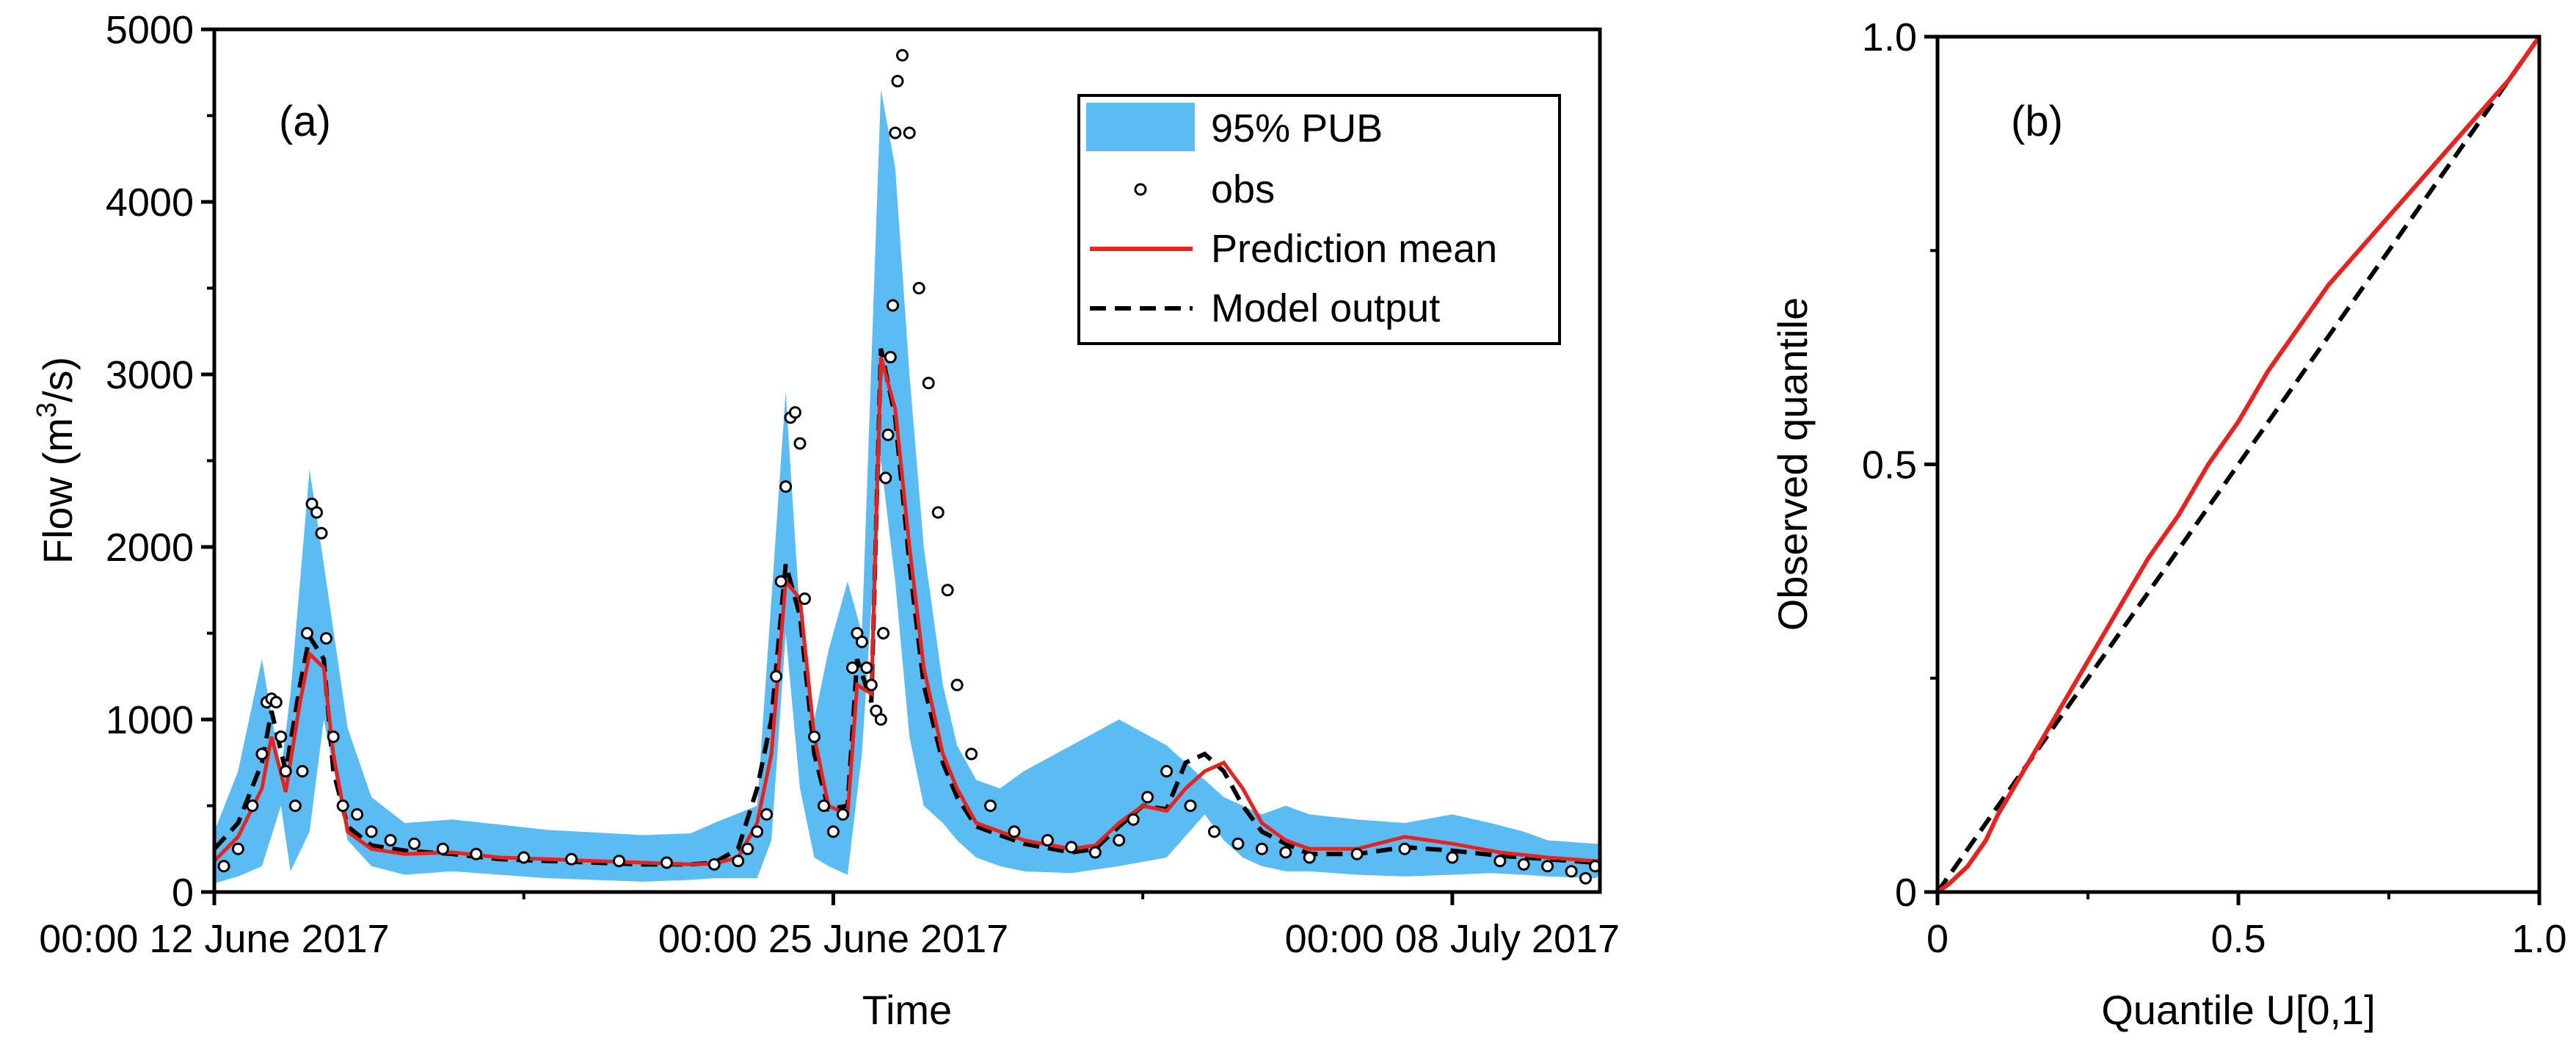  I want to click on panel-a-y-tick-label: 2000, so click(150, 548).